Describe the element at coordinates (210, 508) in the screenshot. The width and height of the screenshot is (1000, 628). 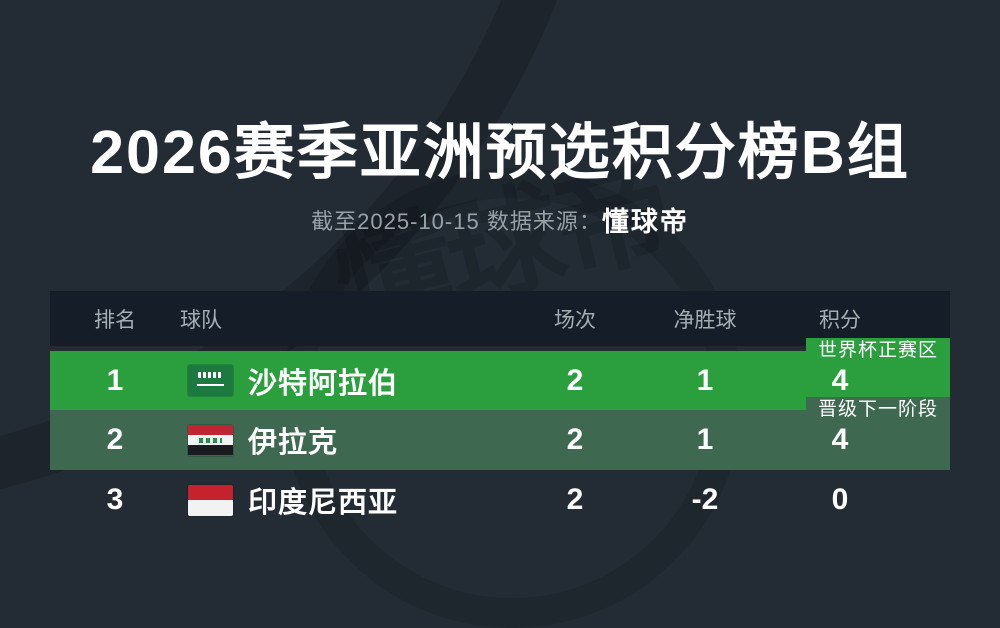
I see `indonesia-white-half` at that location.